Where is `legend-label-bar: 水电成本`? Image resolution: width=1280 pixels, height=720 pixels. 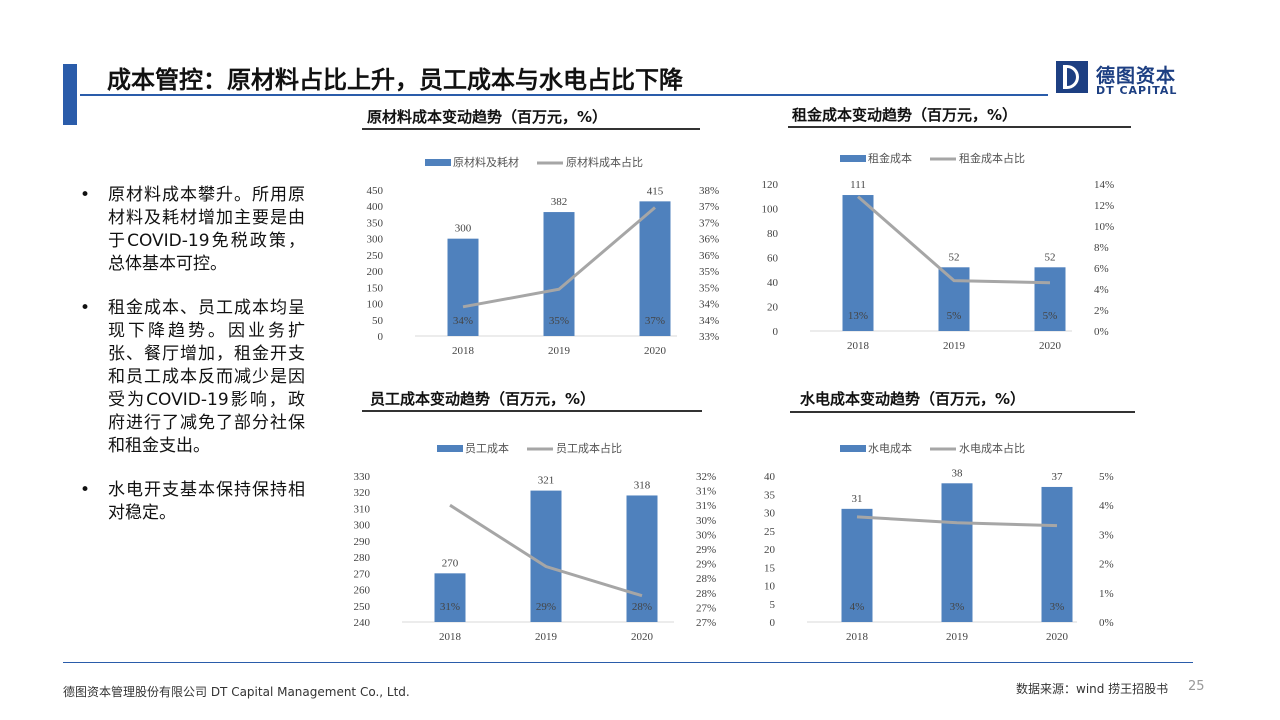 legend-label-bar: 水电成本 is located at coordinates (890, 448).